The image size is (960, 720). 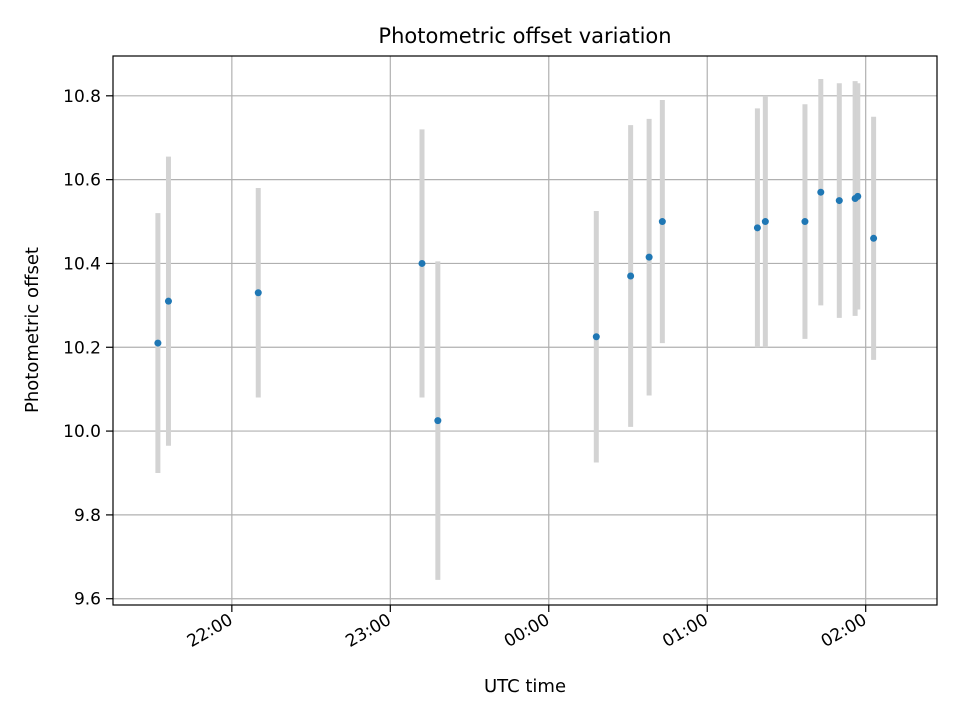 What do you see at coordinates (525, 686) in the screenshot?
I see `x-axis-label: UTC time` at bounding box center [525, 686].